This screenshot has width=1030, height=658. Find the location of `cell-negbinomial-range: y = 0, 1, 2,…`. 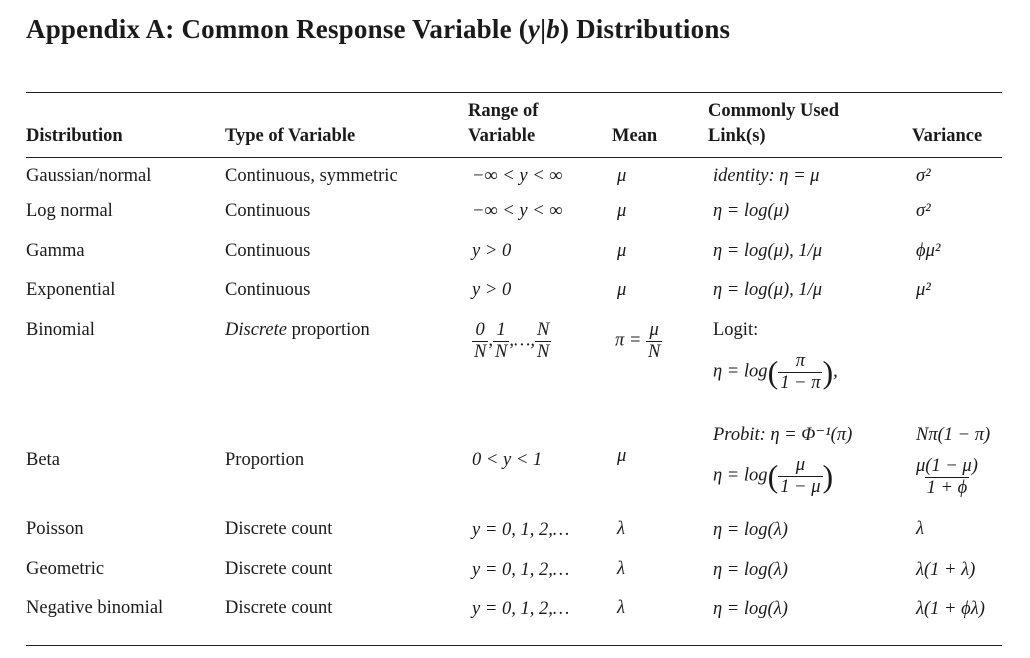

cell-negbinomial-range: y = 0, 1, 2,… is located at coordinates (521, 609).